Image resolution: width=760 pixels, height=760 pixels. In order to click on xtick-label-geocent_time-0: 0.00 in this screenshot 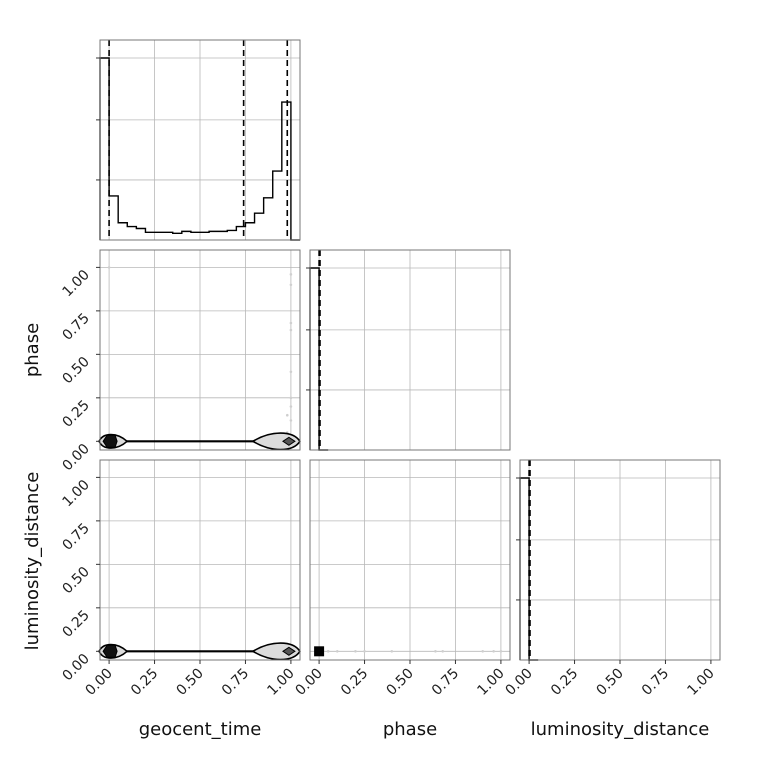, I will do `click(99, 682)`.